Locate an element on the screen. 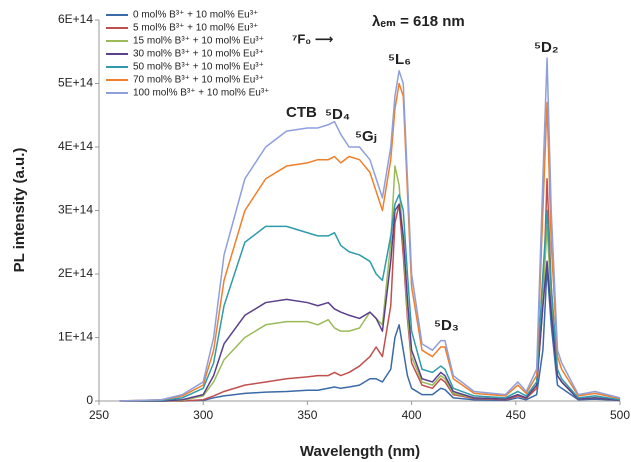 This screenshot has width=631, height=462. x-tick-label: 350 is located at coordinates (307, 415).